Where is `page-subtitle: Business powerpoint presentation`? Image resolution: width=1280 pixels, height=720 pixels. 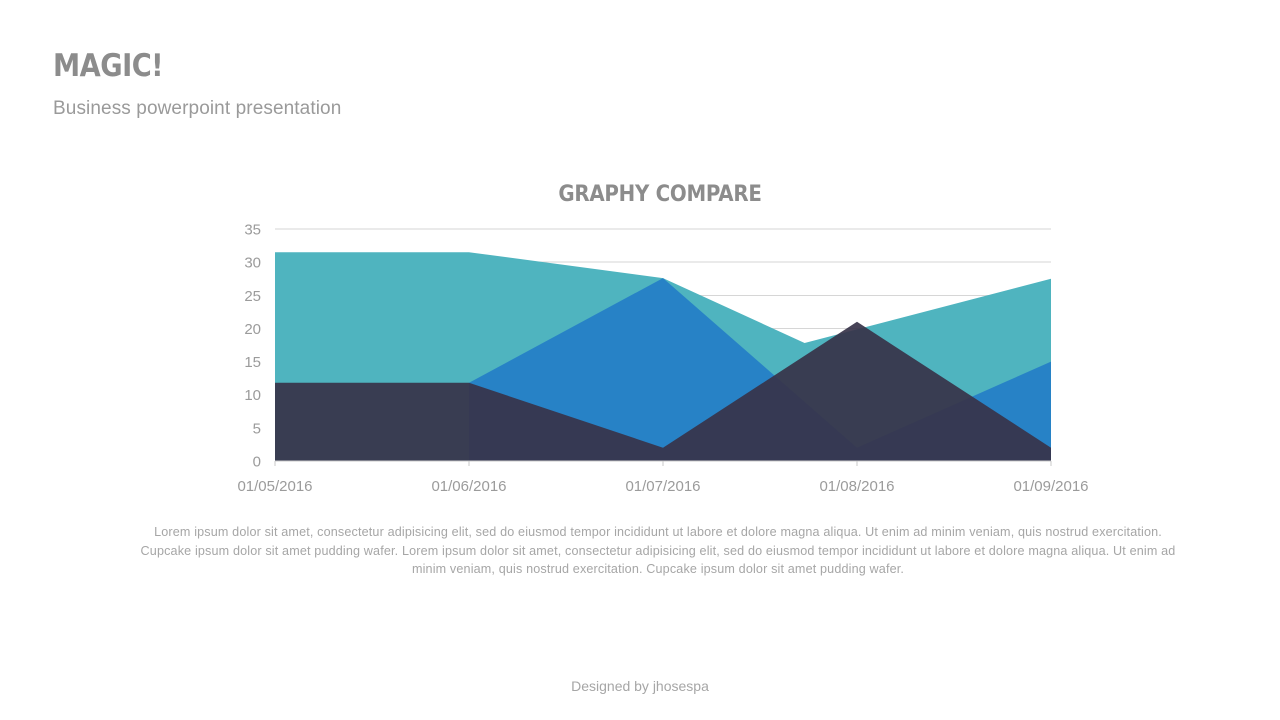
page-subtitle: Business powerpoint presentation is located at coordinates (197, 108).